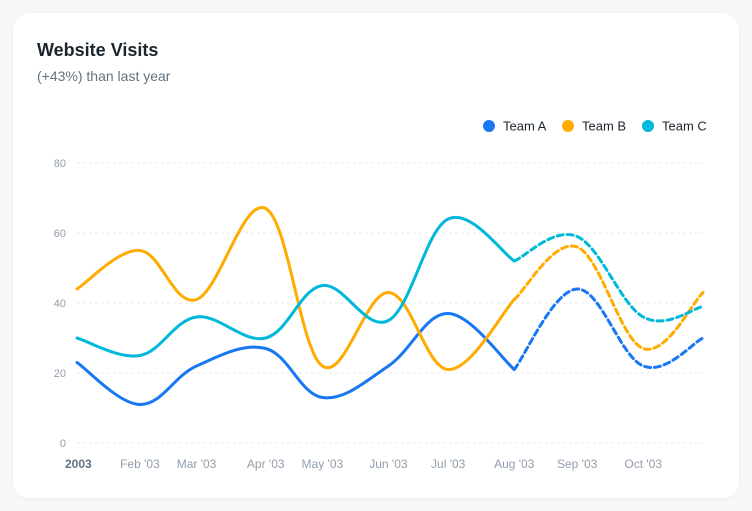 The width and height of the screenshot is (752, 511). I want to click on x-tick-label: May '03, so click(323, 464).